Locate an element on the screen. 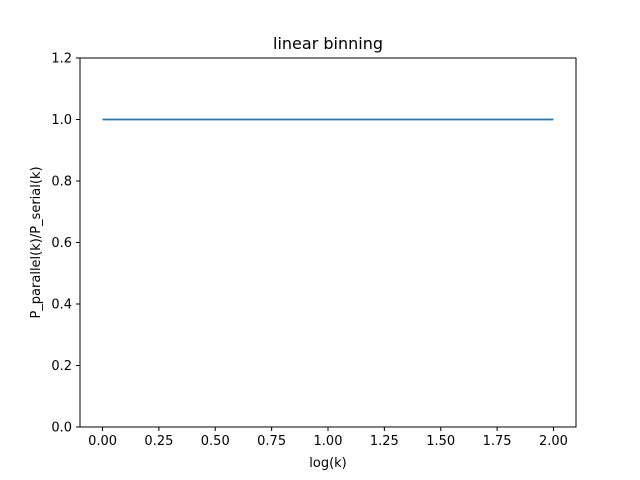 This screenshot has height=480, width=640. x-tick-label: 1.75 is located at coordinates (497, 441).